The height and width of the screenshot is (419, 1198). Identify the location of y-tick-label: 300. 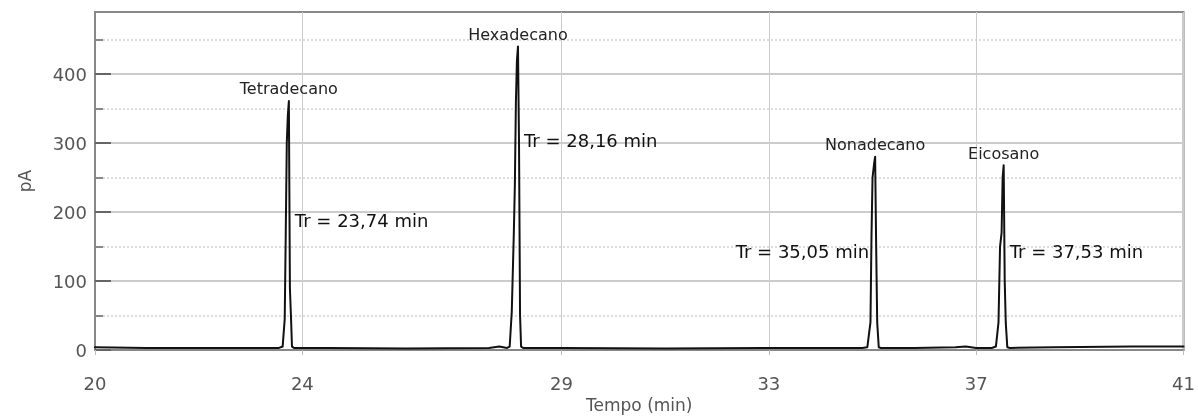
(69, 143).